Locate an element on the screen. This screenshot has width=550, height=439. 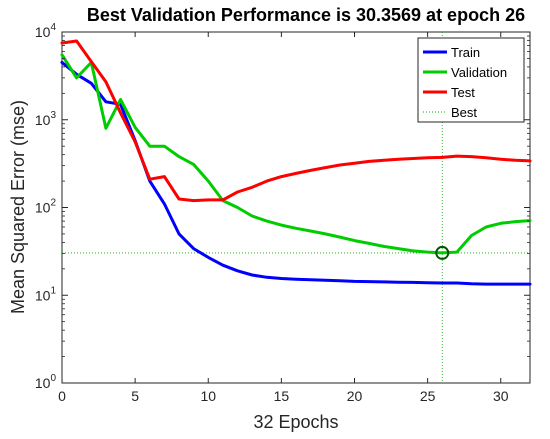
x-tick-label: 10 is located at coordinates (208, 396).